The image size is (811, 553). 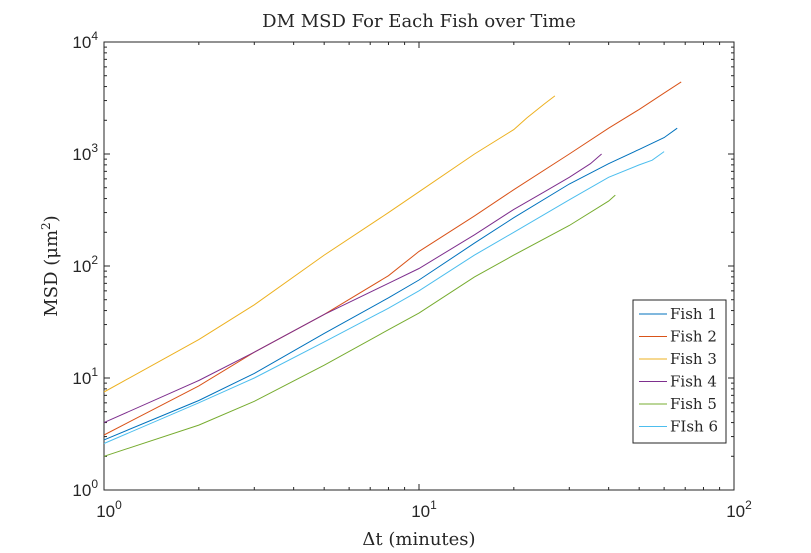 I want to click on y-tick-label: 10⁰, so click(x=85, y=488).